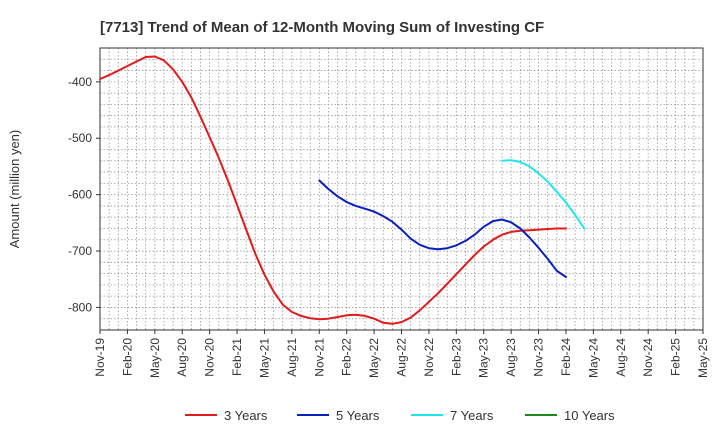 The width and height of the screenshot is (720, 440). I want to click on x-tick-label: Nov-22, so click(429, 357).